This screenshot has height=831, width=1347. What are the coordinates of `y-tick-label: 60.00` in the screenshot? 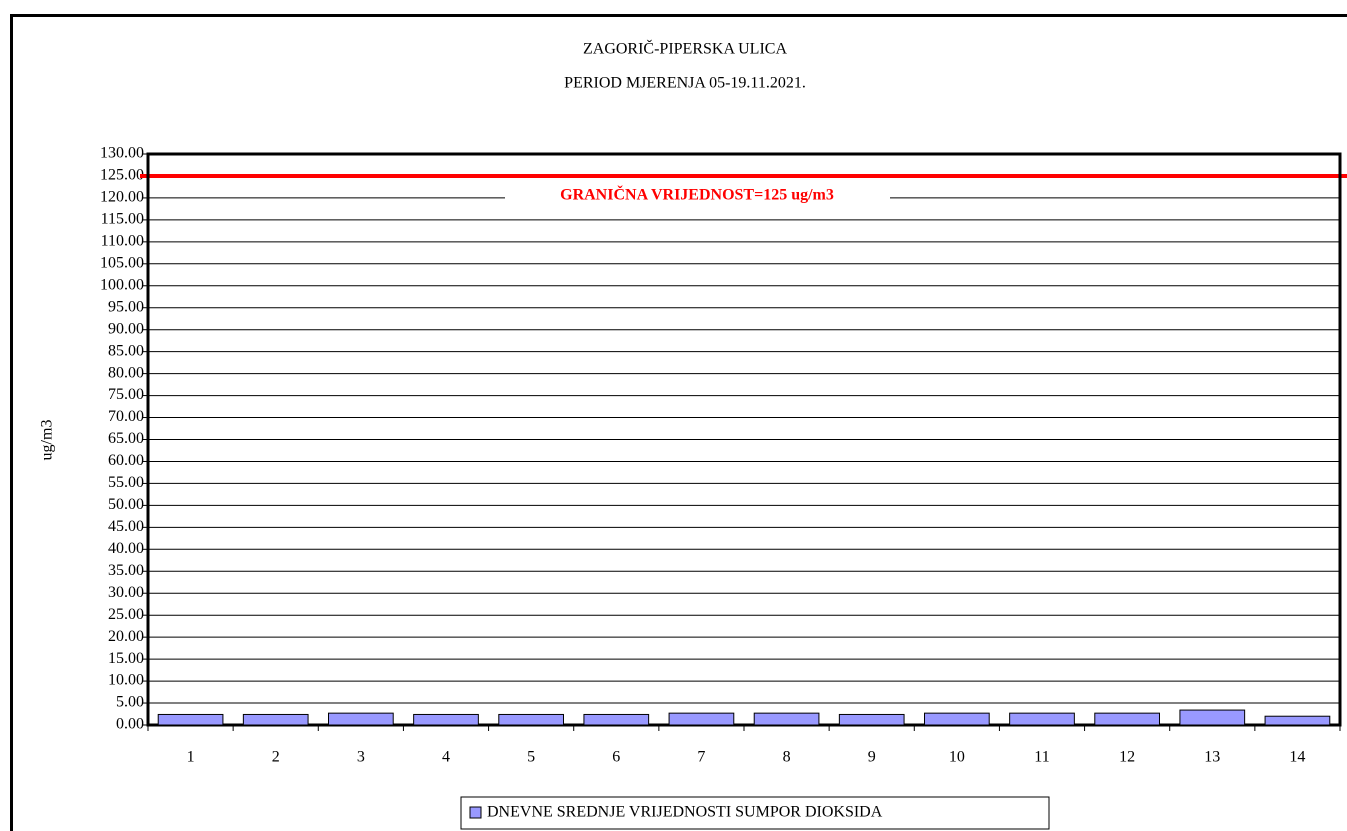 It's located at (126, 460).